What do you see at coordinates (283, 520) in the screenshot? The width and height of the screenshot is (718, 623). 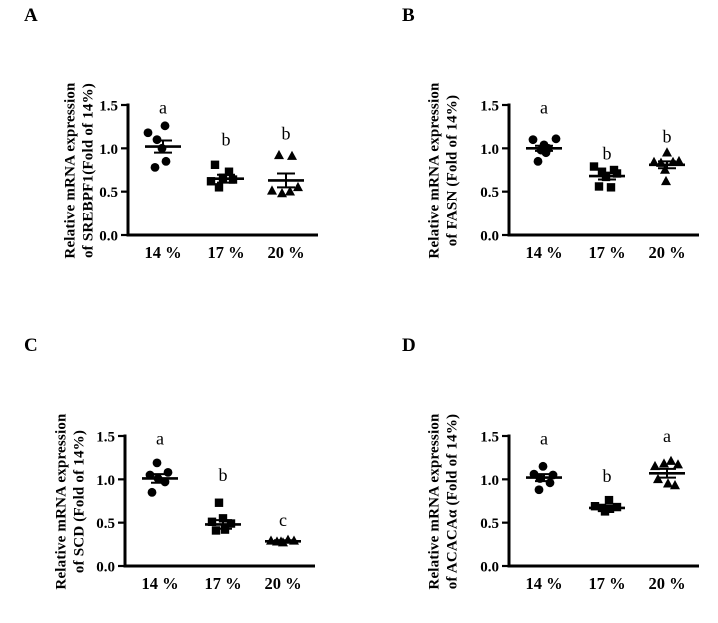 I see `significance-letter: c` at bounding box center [283, 520].